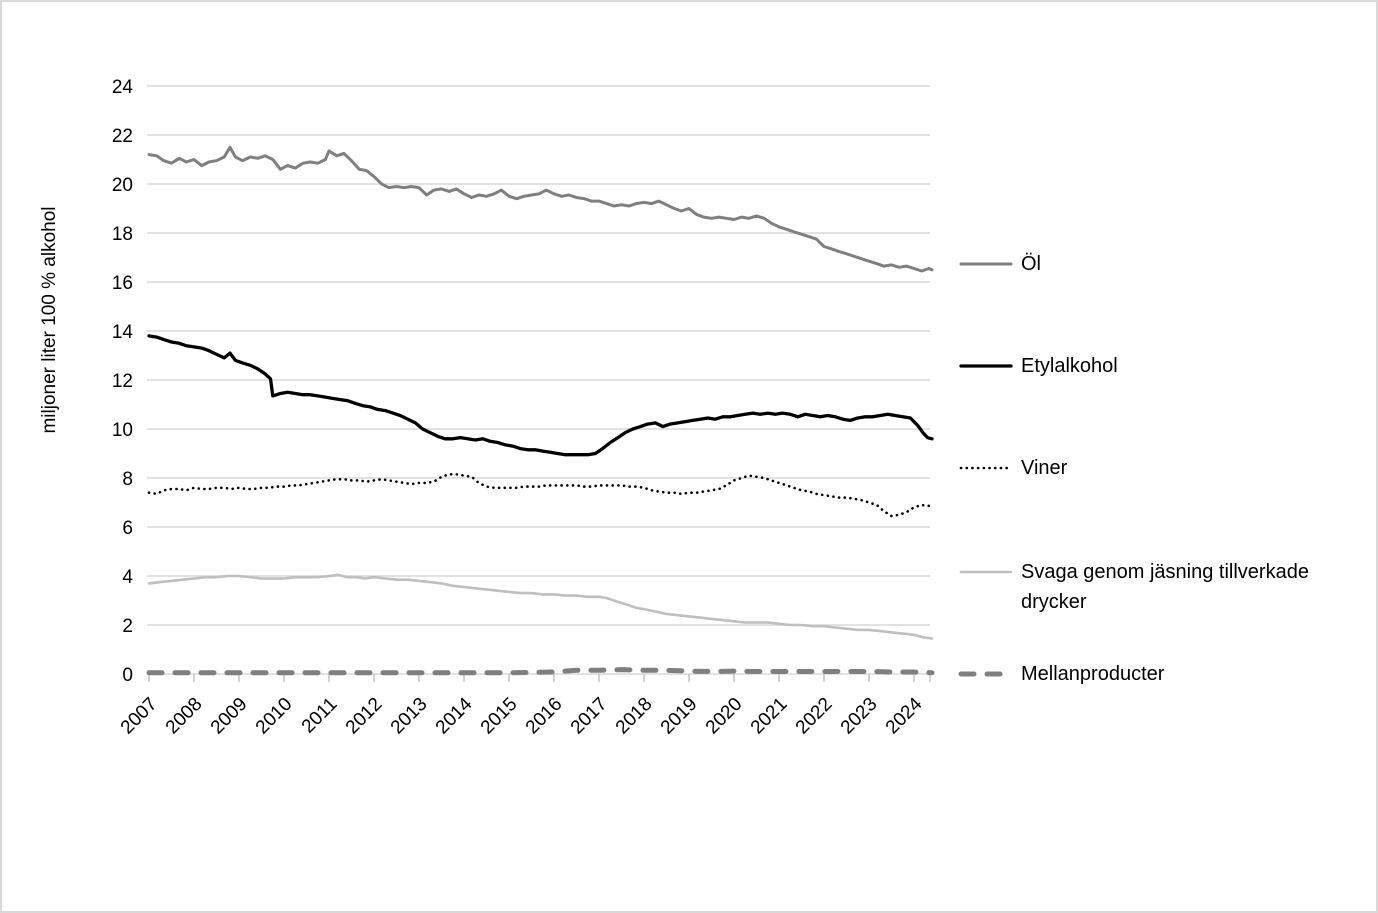  What do you see at coordinates (122, 430) in the screenshot?
I see `y-tick-label: 10` at bounding box center [122, 430].